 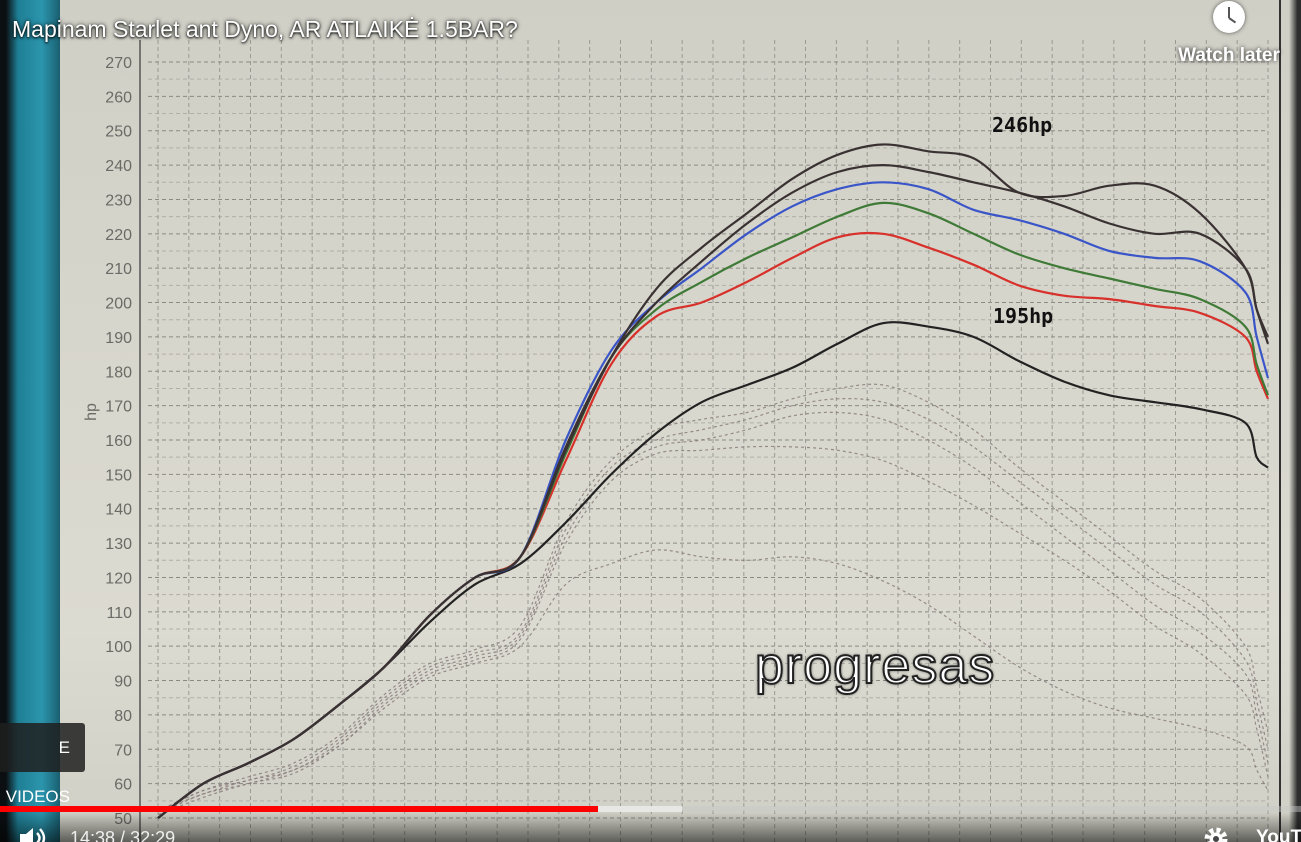 I want to click on time-current: 14:38, so click(x=93, y=835).